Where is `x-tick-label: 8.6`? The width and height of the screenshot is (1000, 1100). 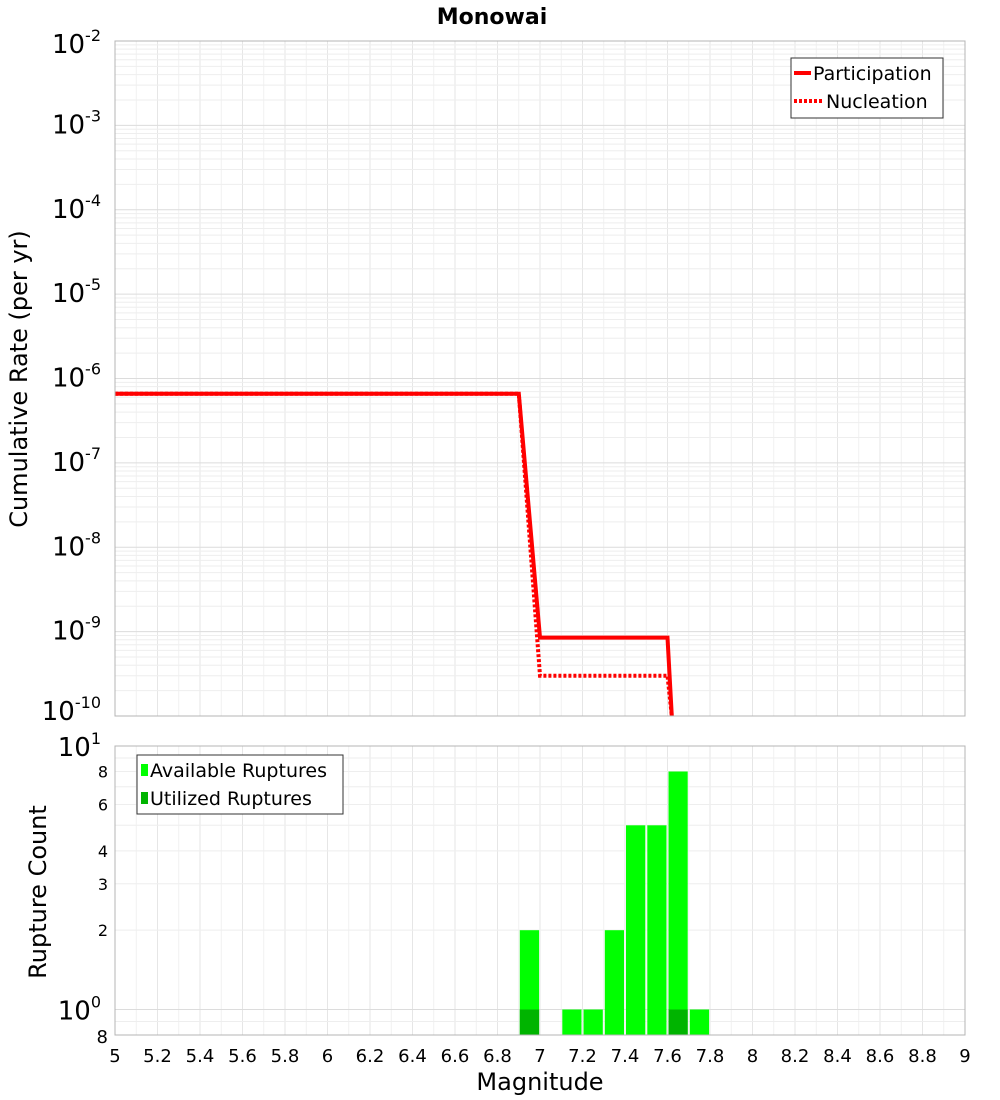 x-tick-label: 8.6 is located at coordinates (880, 1056).